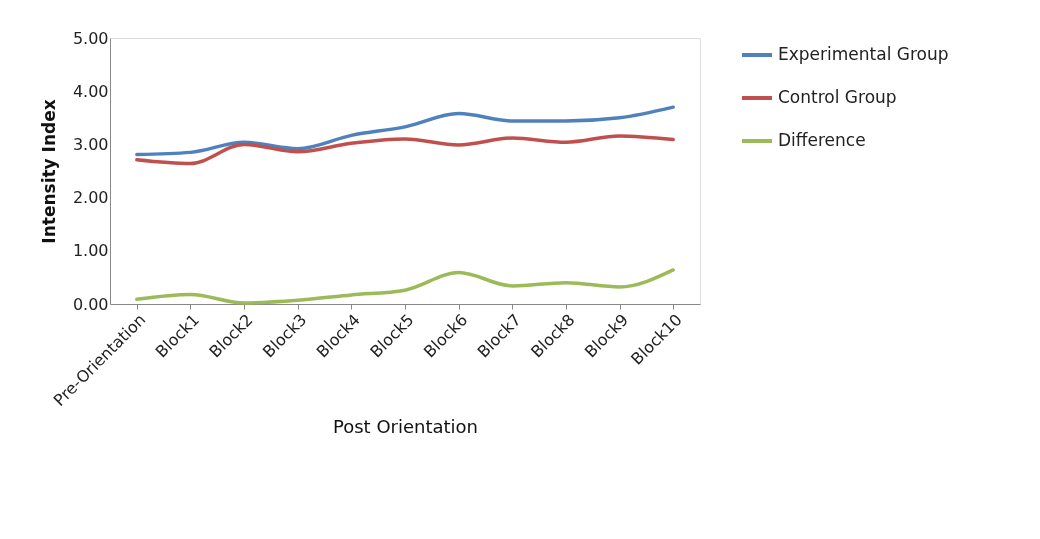  I want to click on y-tick-label: 5.00, so click(90, 38).